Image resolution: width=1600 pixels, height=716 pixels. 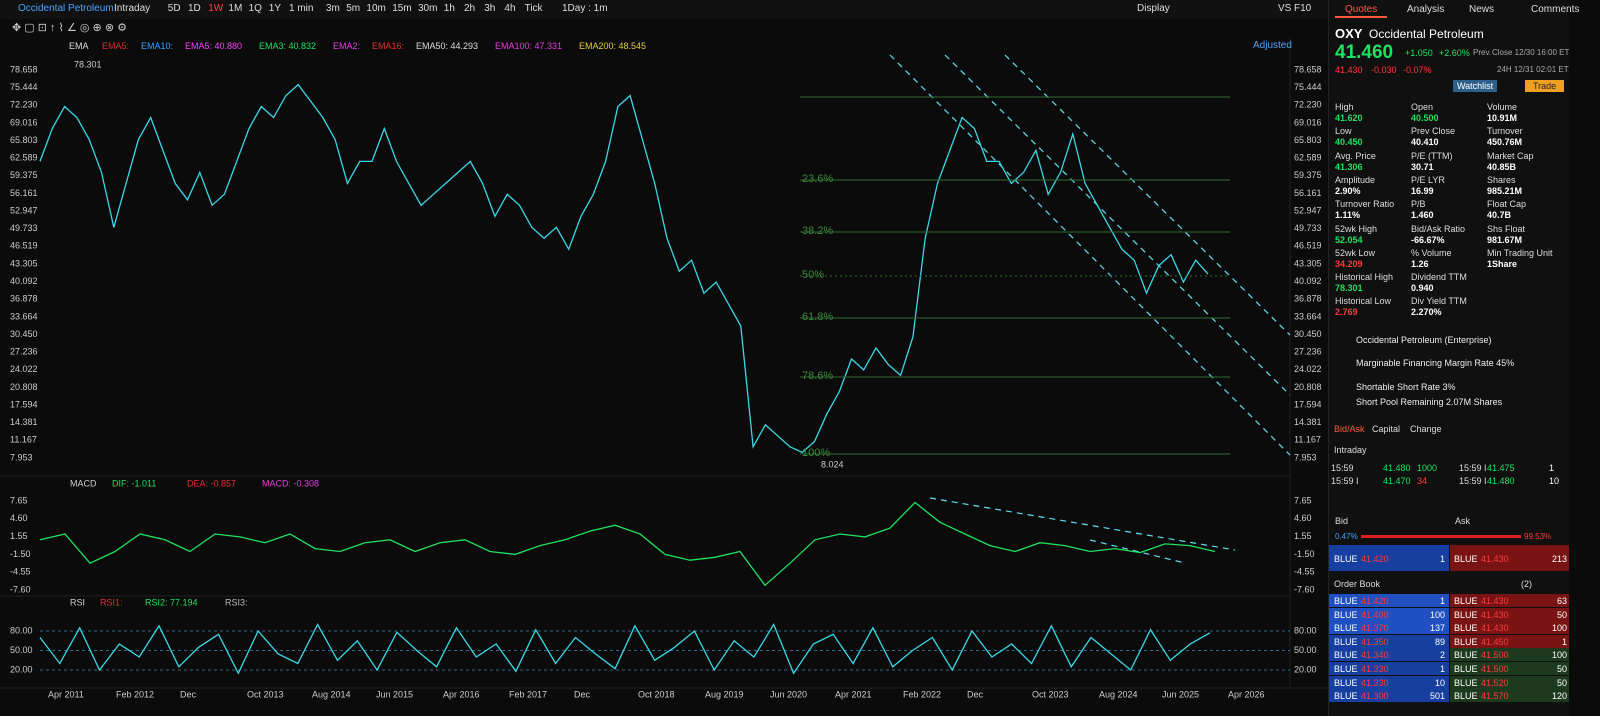 I want to click on indicator-legend: RSI1:, so click(x=111, y=602).